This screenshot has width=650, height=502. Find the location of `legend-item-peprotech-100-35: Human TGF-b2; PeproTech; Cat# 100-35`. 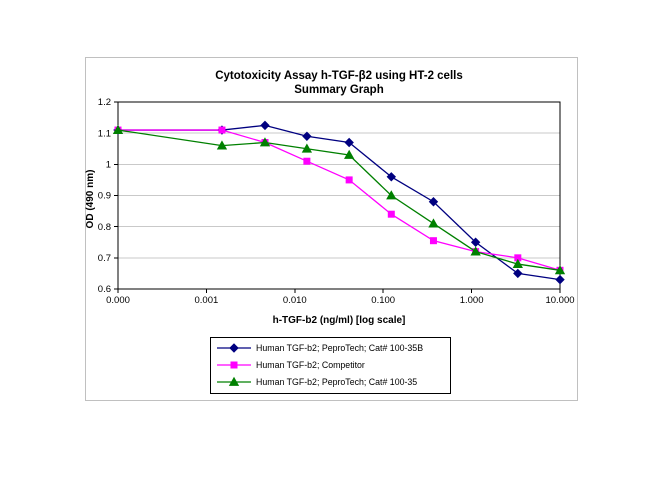

legend-item-peprotech-100-35: Human TGF-b2; PeproTech; Cat# 100-35 is located at coordinates (317, 381).